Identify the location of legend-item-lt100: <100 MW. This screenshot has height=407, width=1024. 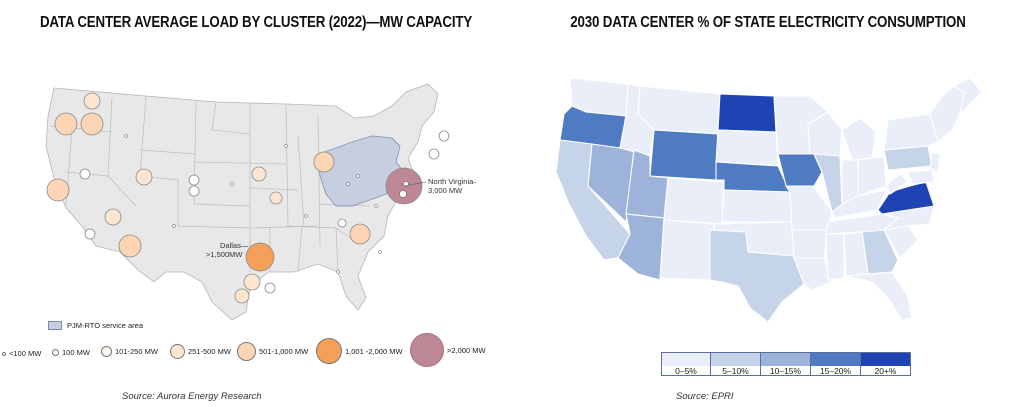
(21, 353).